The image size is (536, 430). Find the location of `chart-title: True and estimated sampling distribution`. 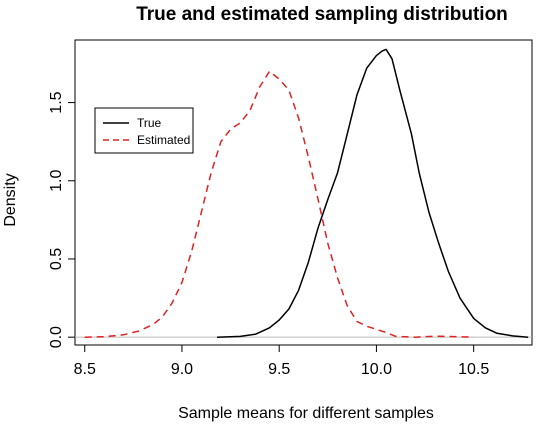

chart-title: True and estimated sampling distribution is located at coordinates (322, 14).